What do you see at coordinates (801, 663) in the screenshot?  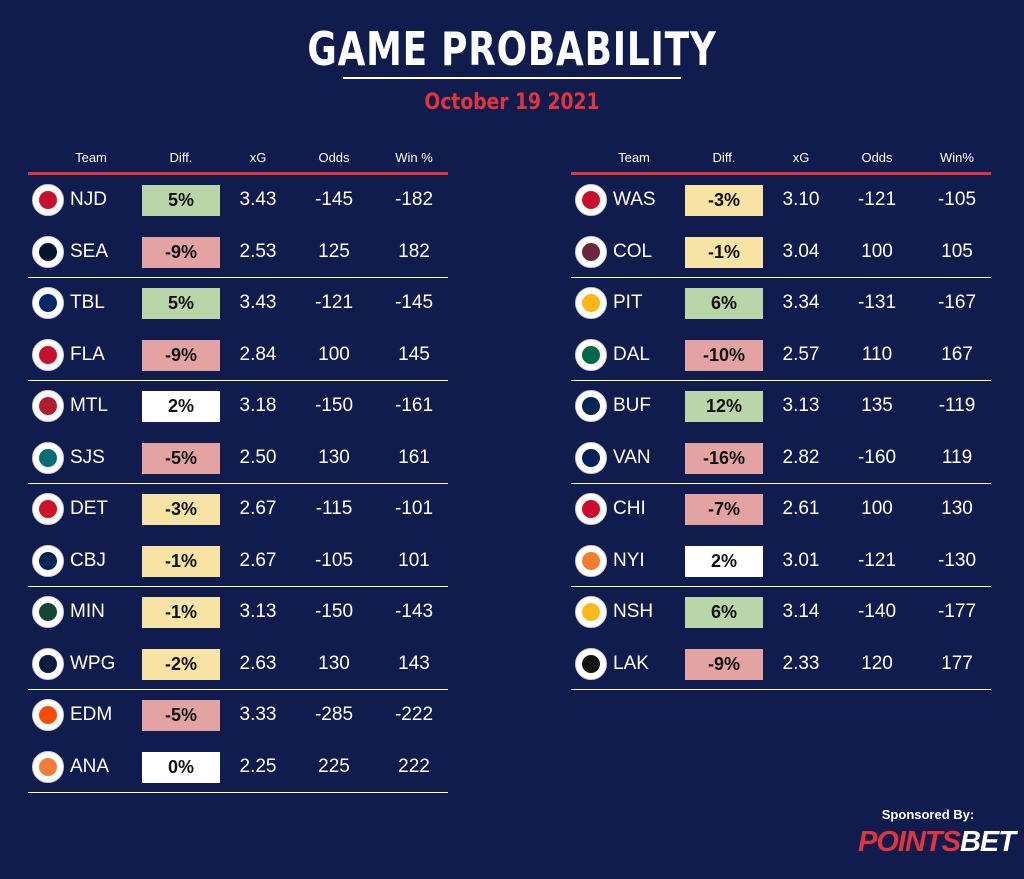 I see `xg-value: 2.33` at bounding box center [801, 663].